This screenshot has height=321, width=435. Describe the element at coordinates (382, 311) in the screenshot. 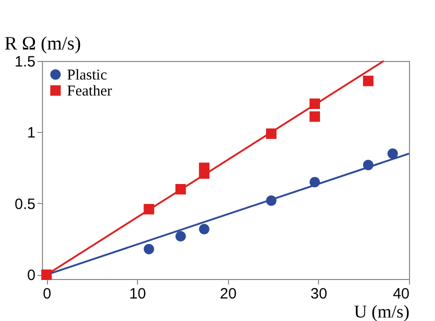

I see `x-axis-title: U (m/s)` at that location.